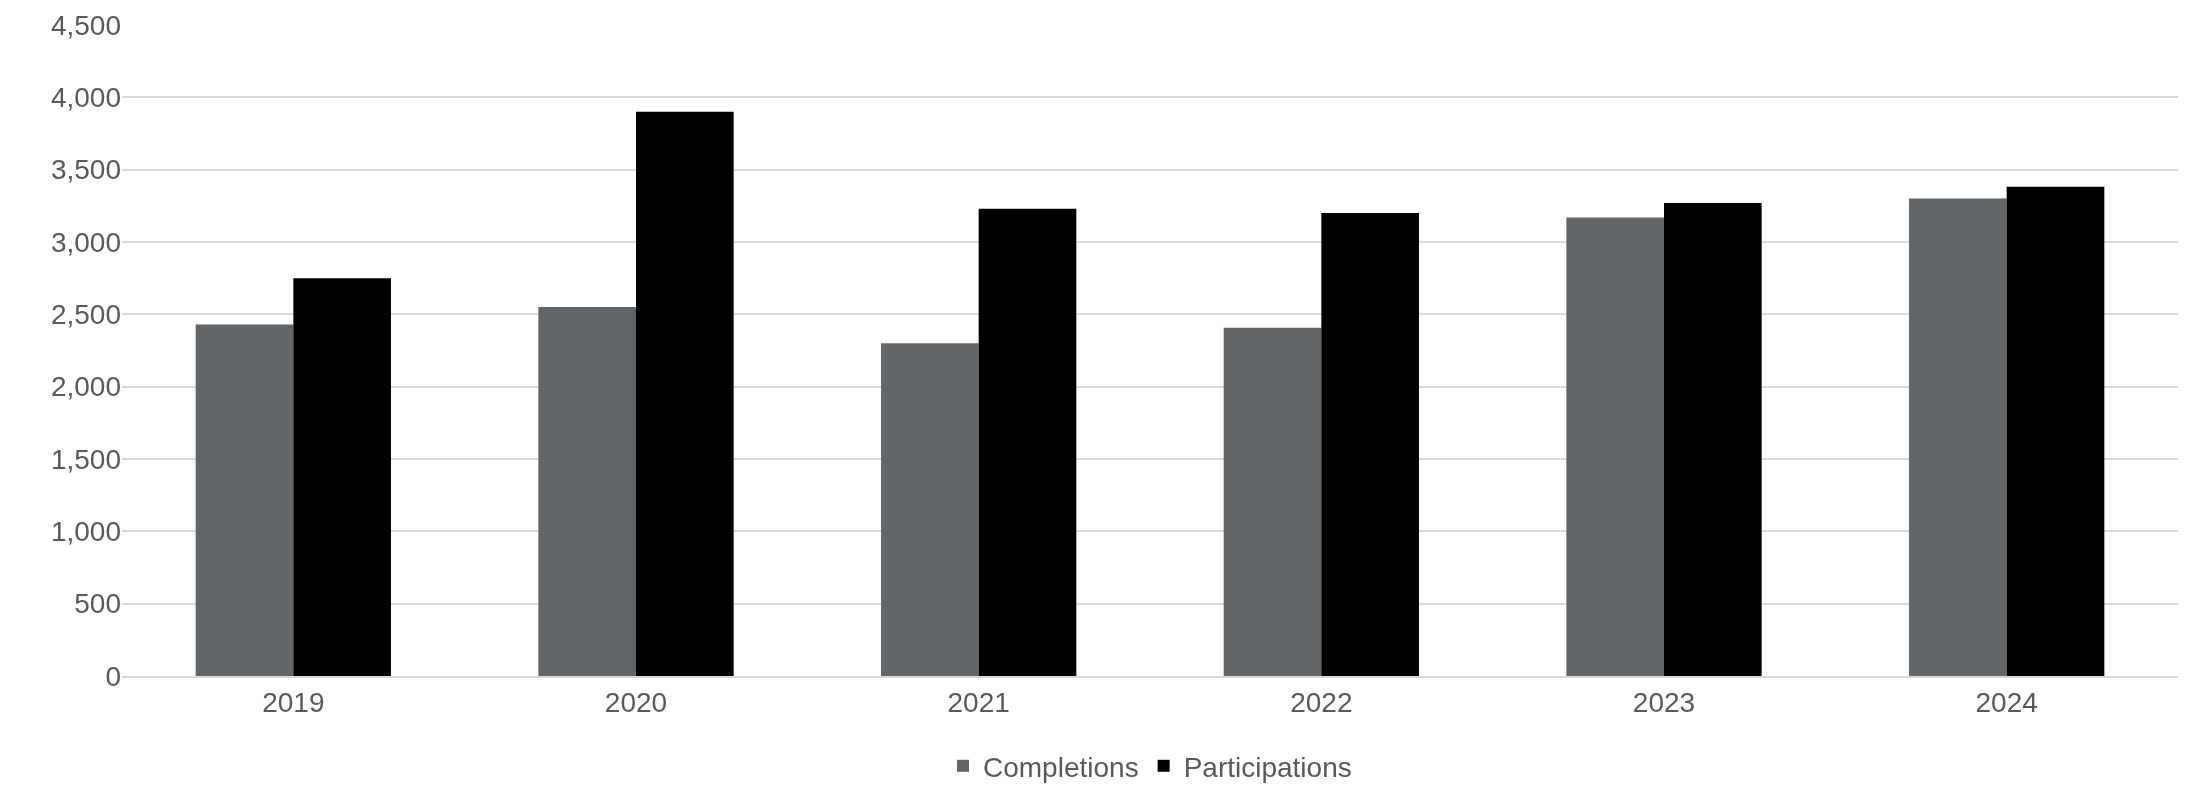 This screenshot has height=801, width=2188. Describe the element at coordinates (85, 25) in the screenshot. I see `y-tick-label: 4,500` at that location.